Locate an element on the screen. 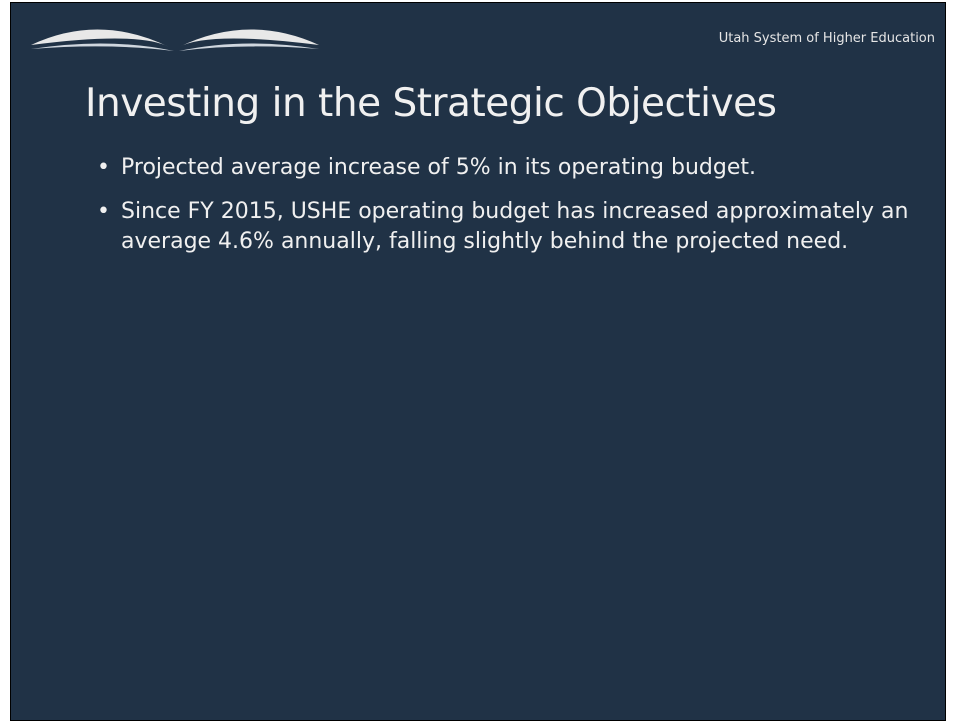 The height and width of the screenshot is (721, 956). logo-arcs is located at coordinates (175, 40).